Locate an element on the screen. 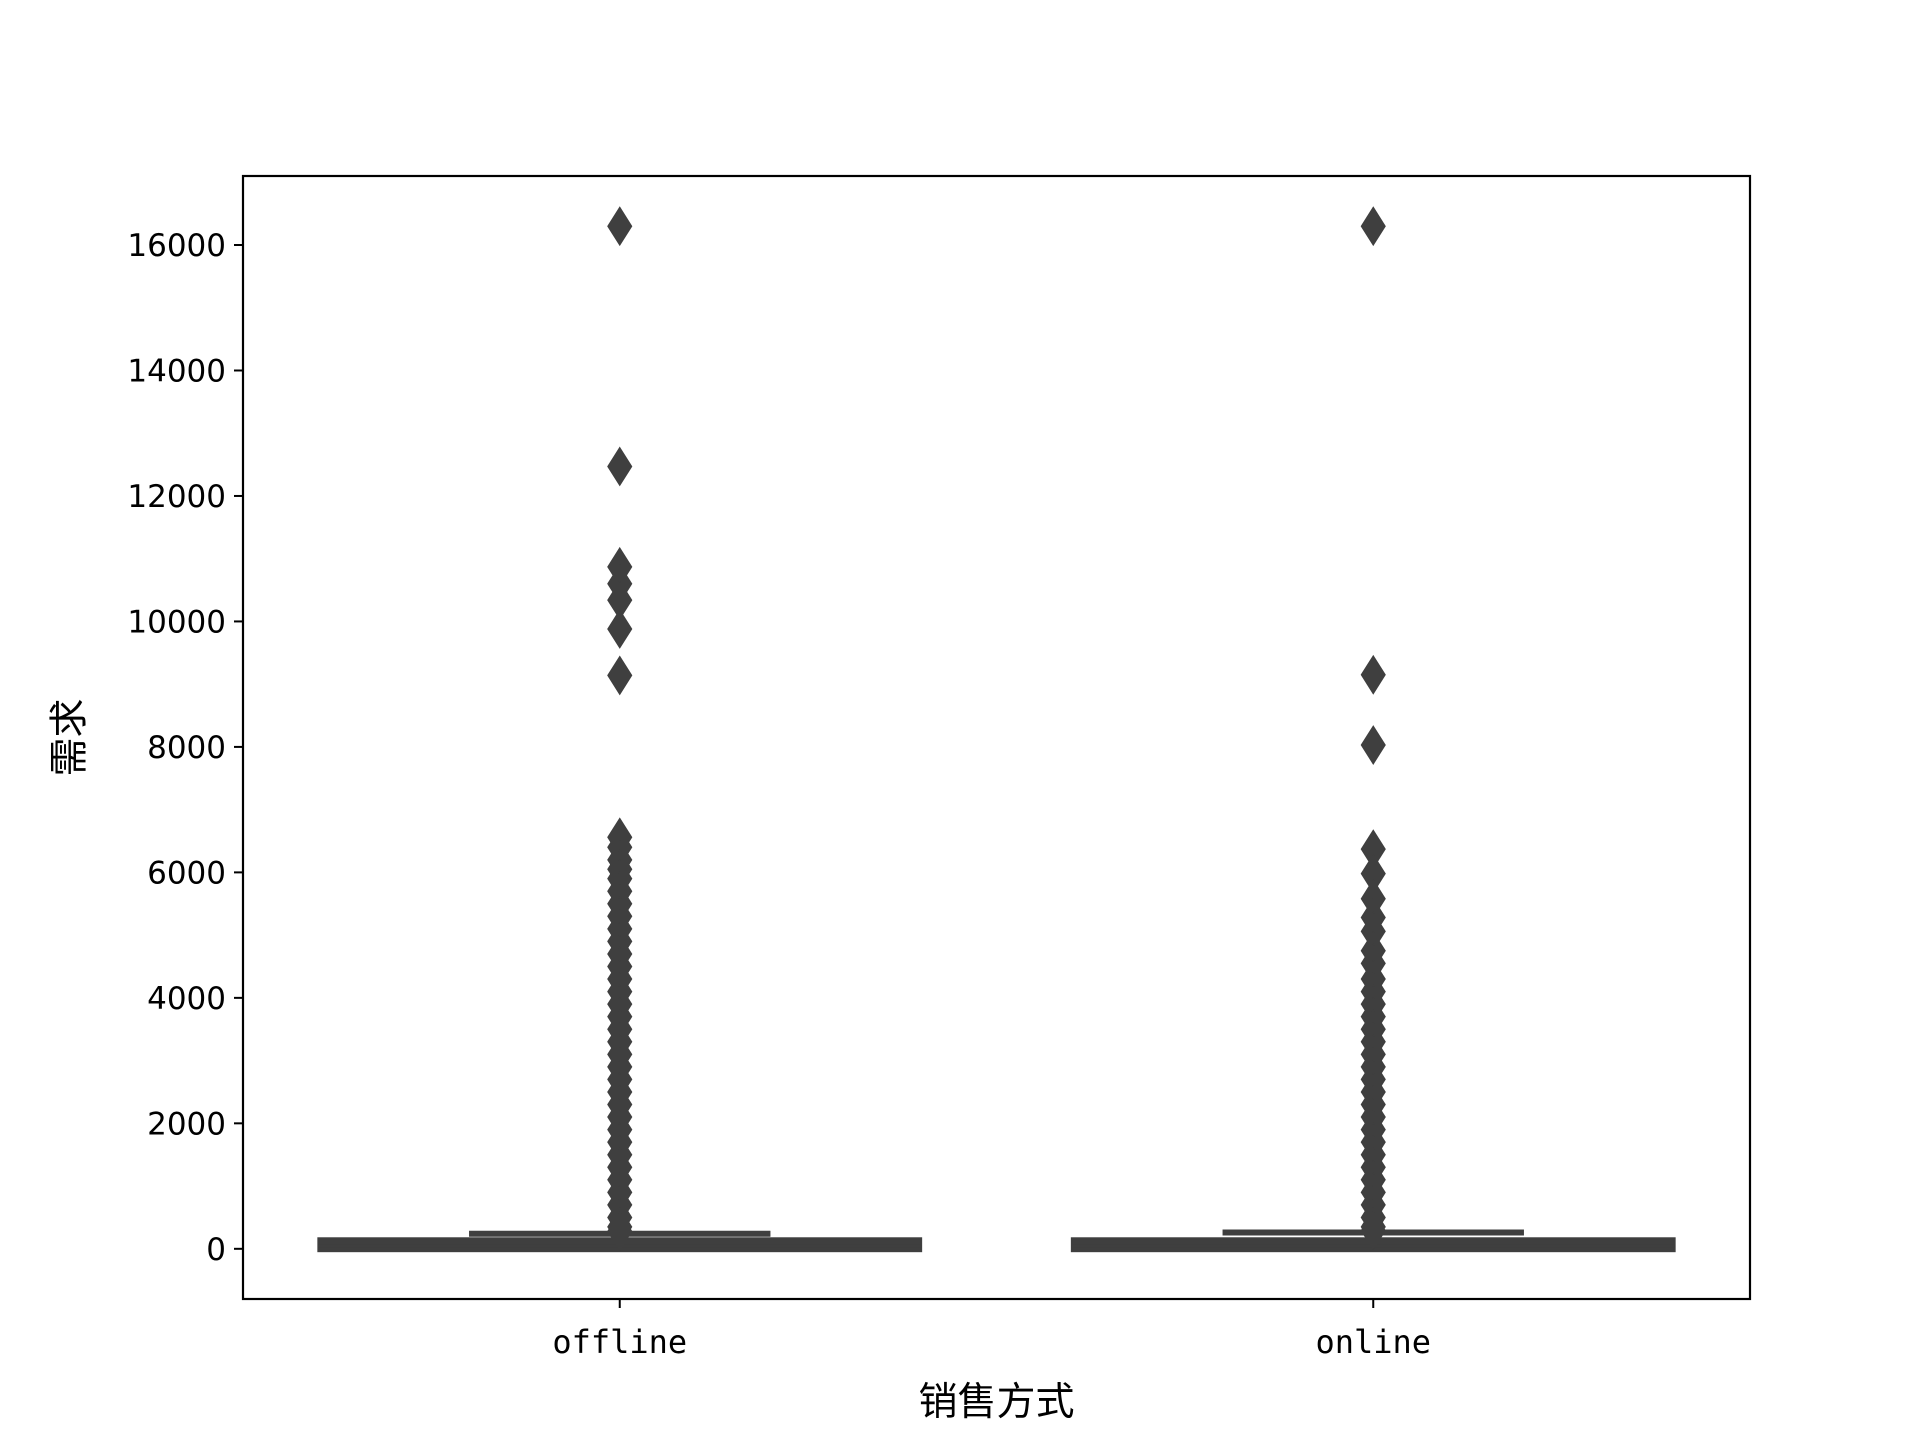 The image size is (1920, 1440). y-tick-label: 6000 is located at coordinates (186, 873).